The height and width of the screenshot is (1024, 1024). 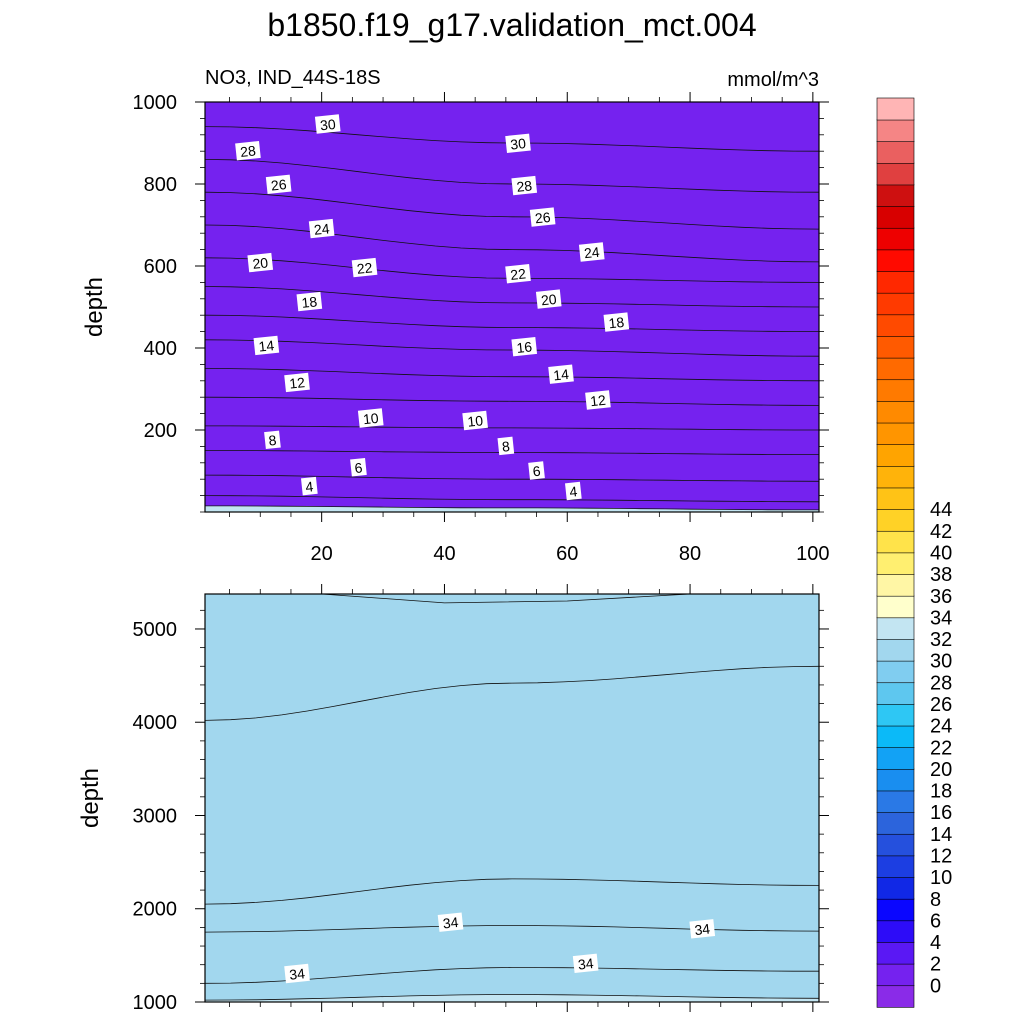 I want to click on contour-label: 14, so click(x=266, y=345).